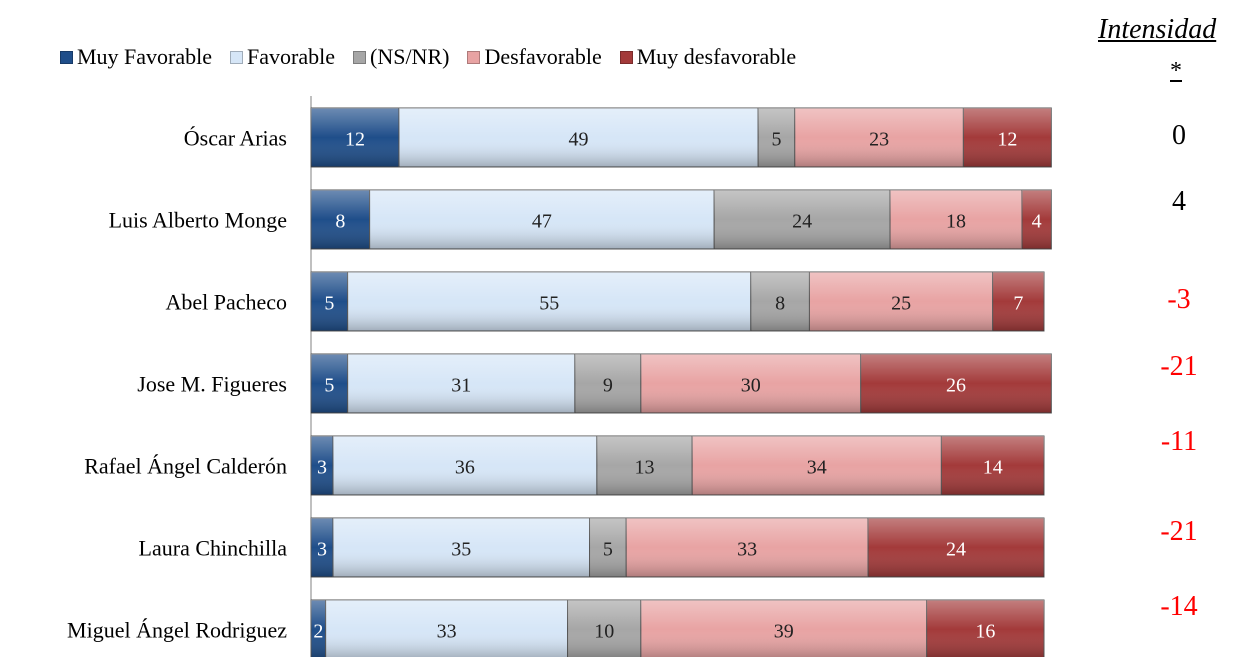  Describe the element at coordinates (145, 56) in the screenshot. I see `legend-label-muy-favorable: Muy Favorable` at that location.